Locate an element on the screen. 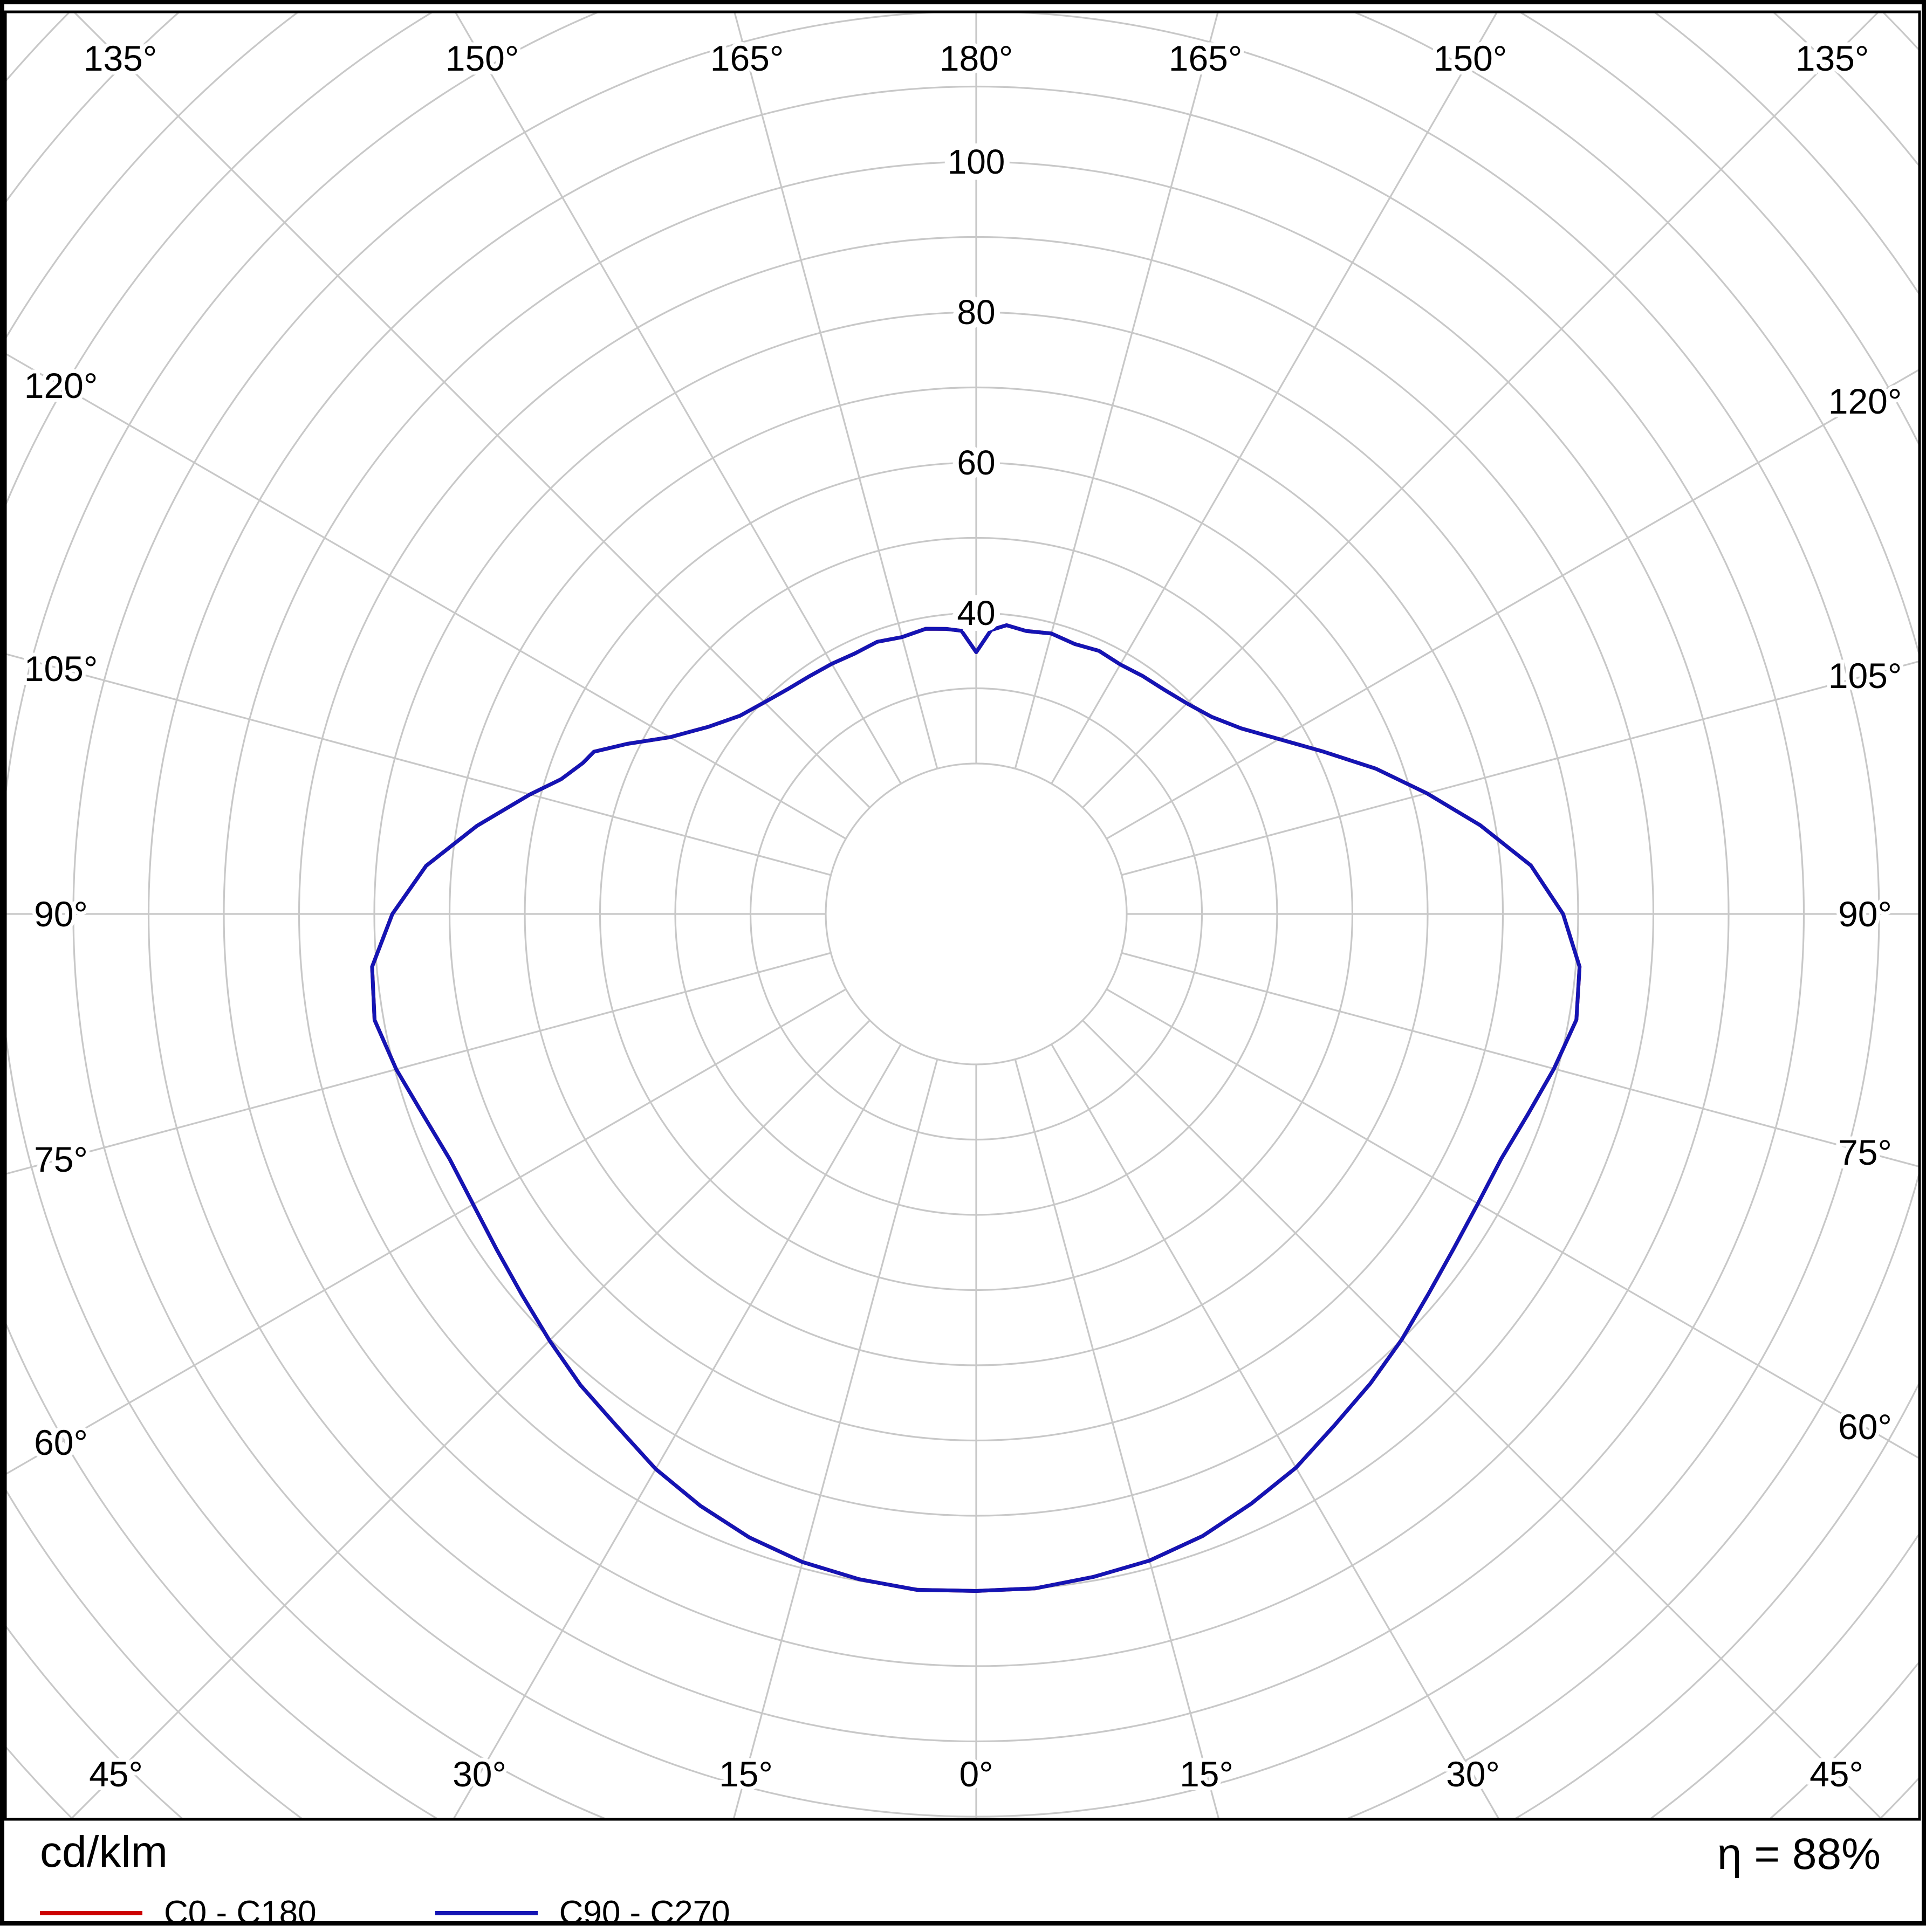  angle-label-150-left: 150° is located at coordinates (482, 58).